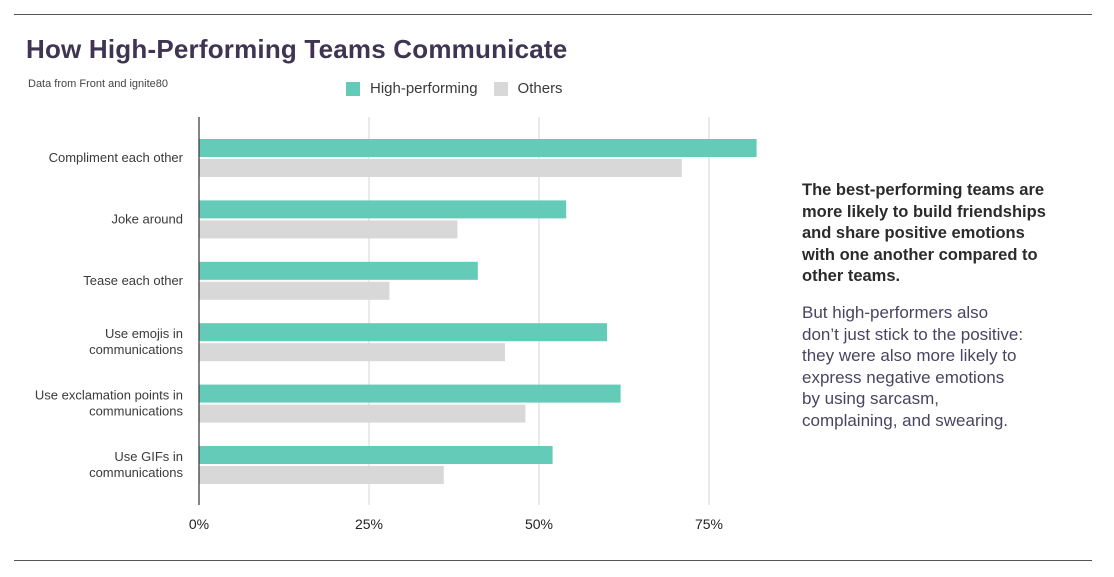 This screenshot has width=1114, height=577. I want to click on x-tick-label: 25%, so click(369, 524).